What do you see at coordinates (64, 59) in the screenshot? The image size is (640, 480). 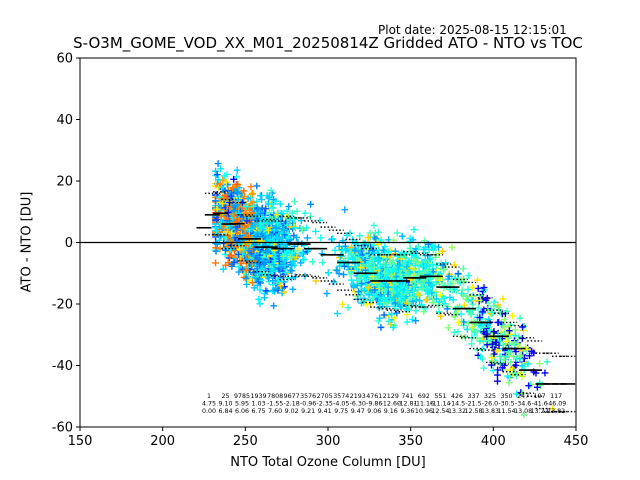 I see `y-tick-label: 60` at bounding box center [64, 59].